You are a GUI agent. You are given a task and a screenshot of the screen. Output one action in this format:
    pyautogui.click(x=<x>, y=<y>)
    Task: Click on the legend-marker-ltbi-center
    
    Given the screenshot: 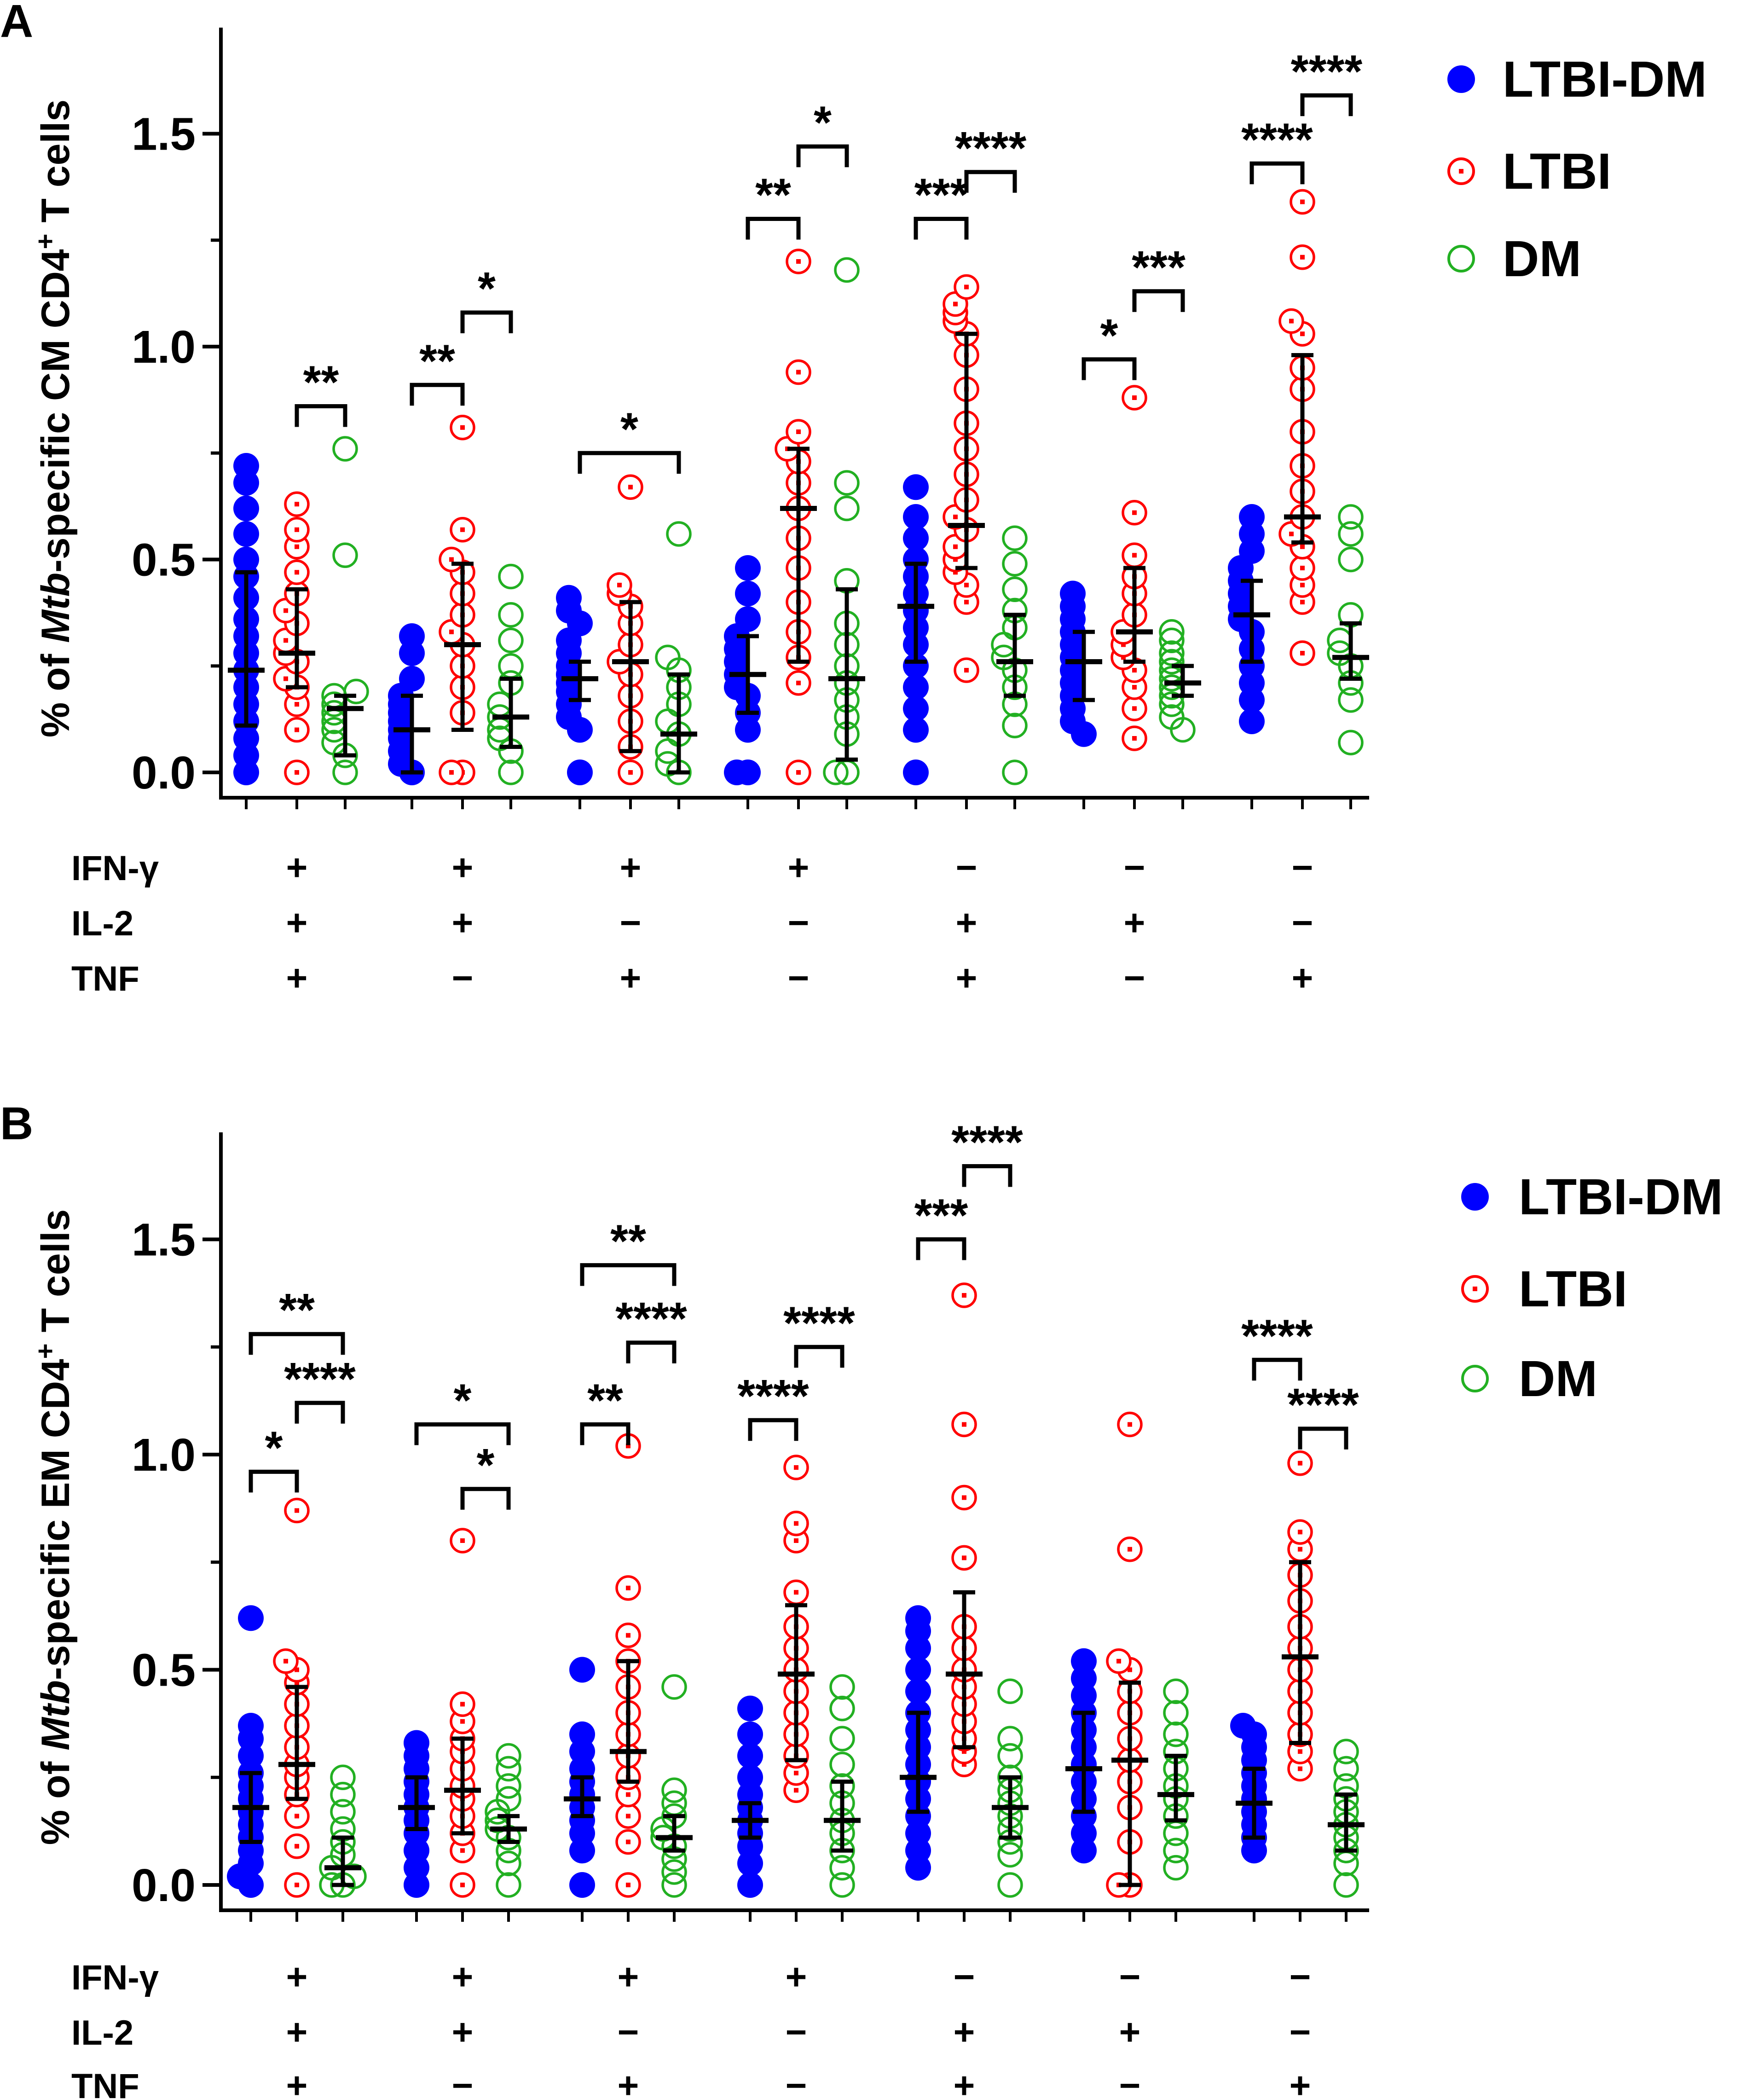 What is the action you would take?
    pyautogui.click(x=1461, y=171)
    